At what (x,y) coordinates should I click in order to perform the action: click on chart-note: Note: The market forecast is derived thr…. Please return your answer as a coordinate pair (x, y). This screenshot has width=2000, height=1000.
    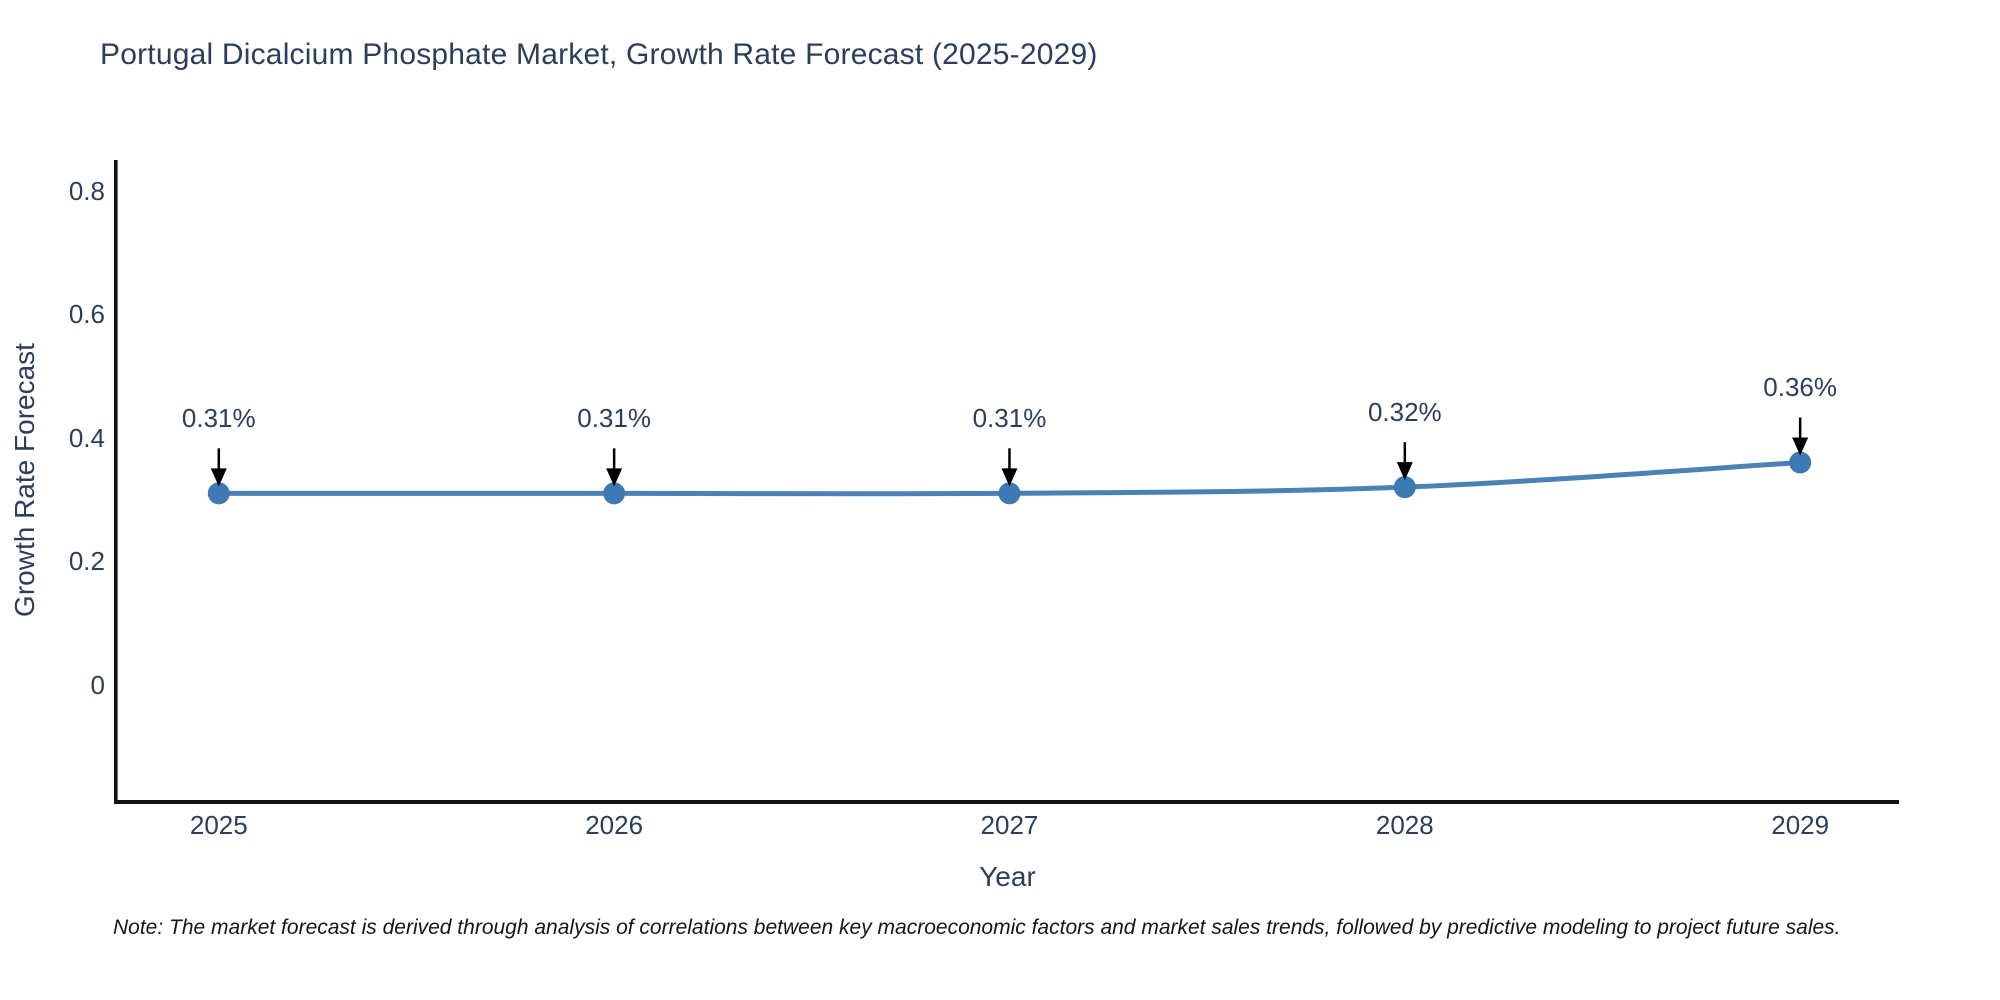
    Looking at the image, I should click on (977, 927).